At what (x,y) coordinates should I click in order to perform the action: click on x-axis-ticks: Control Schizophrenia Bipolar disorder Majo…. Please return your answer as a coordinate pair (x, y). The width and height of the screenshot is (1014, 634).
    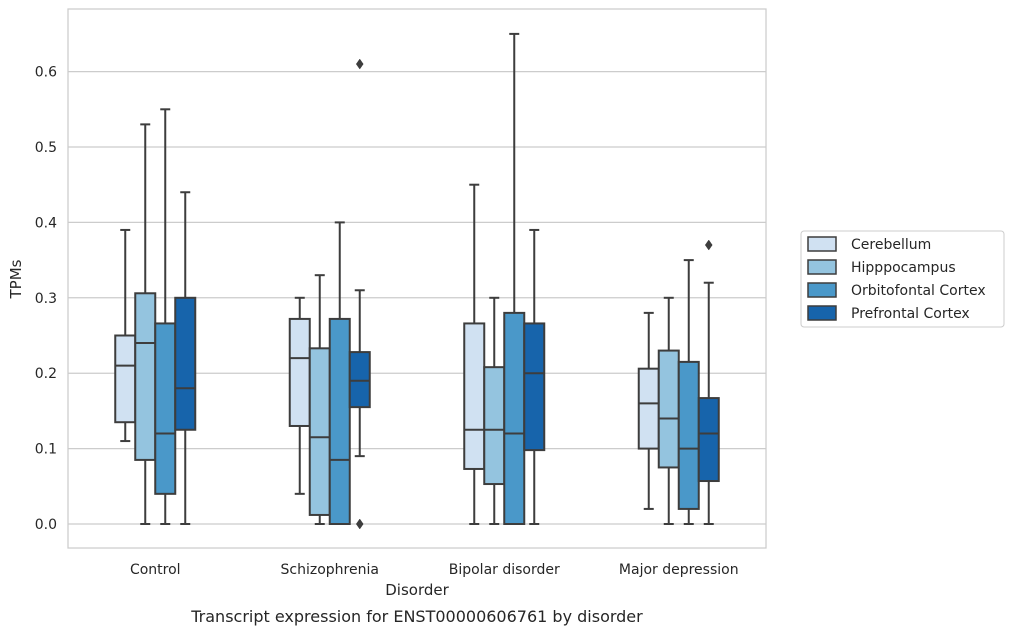
    Looking at the image, I should click on (434, 570).